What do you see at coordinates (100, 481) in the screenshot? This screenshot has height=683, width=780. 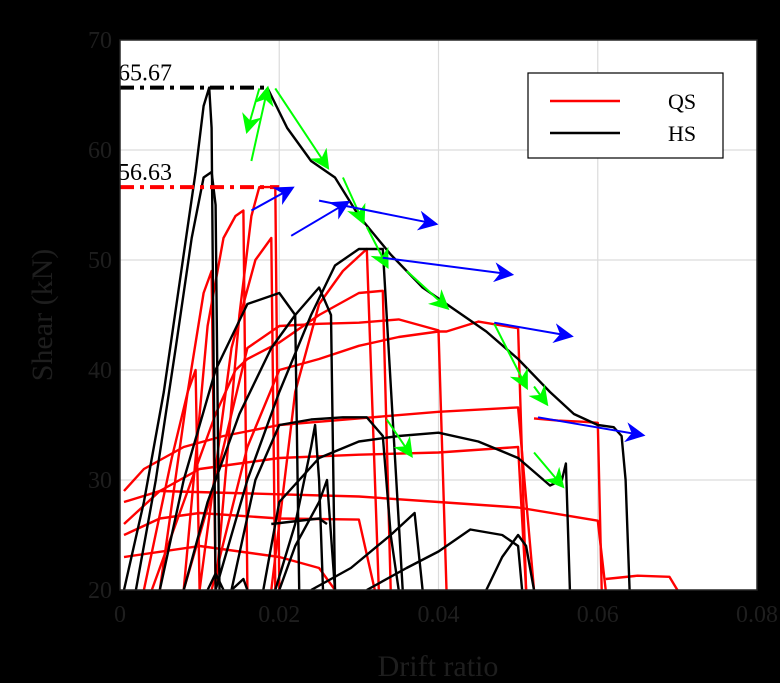 I see `y-tick-label: 30` at bounding box center [100, 481].